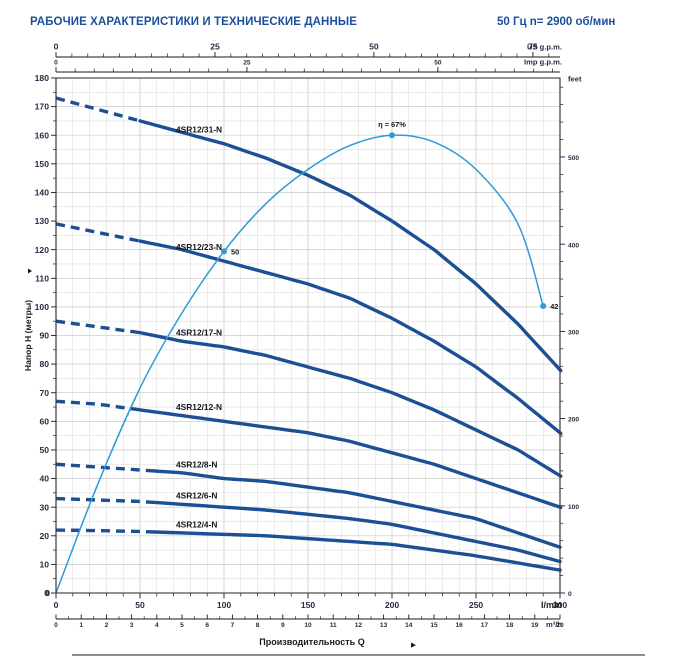 The image size is (678, 666). What do you see at coordinates (333, 625) in the screenshot?
I see `x-m3h-tick-label: 11` at bounding box center [333, 625].